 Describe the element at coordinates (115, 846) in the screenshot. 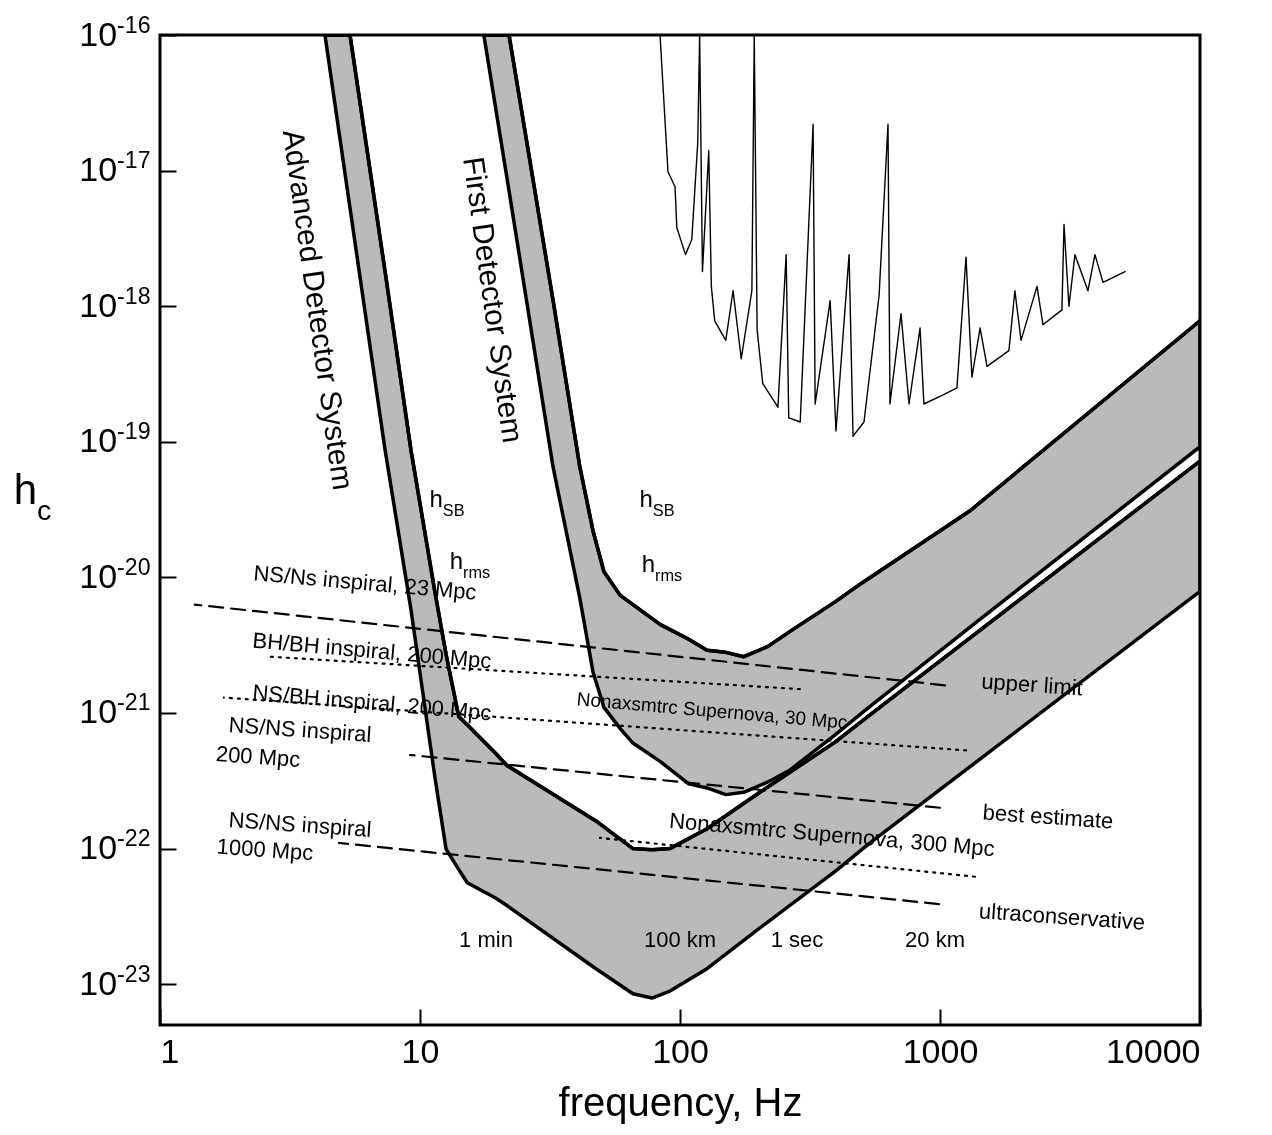

I see `y-tick-label: 10$^{-22}$` at that location.